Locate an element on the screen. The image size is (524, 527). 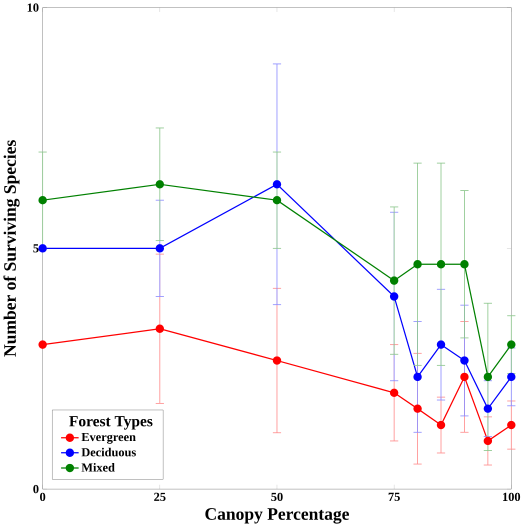
y-tick-label: 10 is located at coordinates (33, 7).